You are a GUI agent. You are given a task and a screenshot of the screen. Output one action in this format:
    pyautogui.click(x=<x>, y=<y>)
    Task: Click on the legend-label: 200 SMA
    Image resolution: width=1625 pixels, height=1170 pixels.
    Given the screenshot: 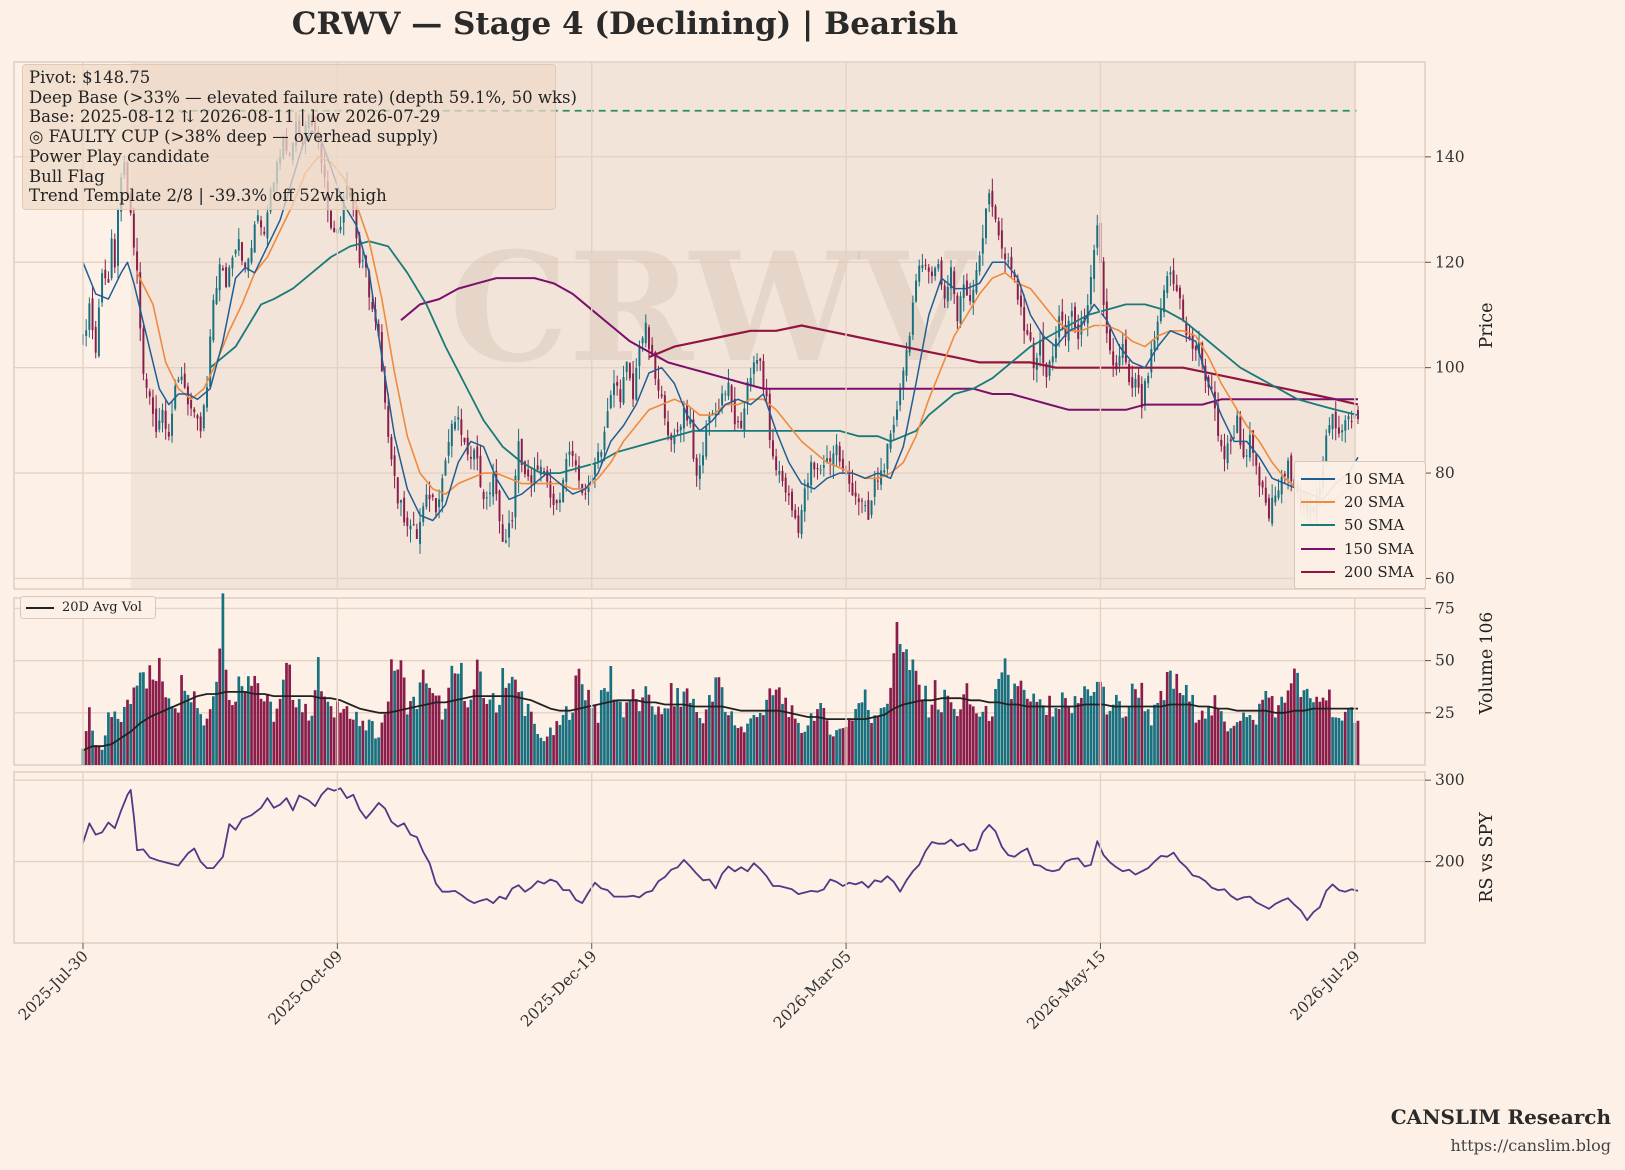 What is the action you would take?
    pyautogui.click(x=1379, y=572)
    